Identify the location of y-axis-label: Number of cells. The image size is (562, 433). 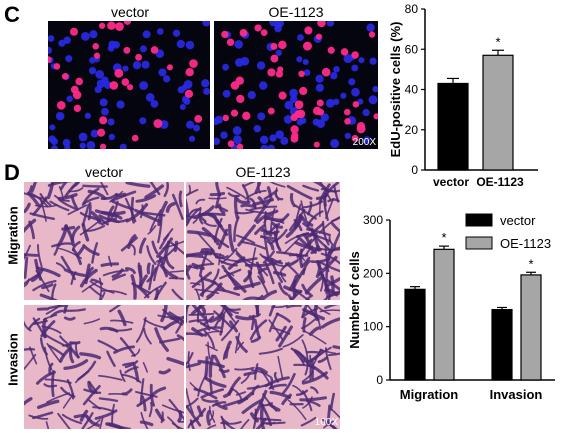
(354, 300).